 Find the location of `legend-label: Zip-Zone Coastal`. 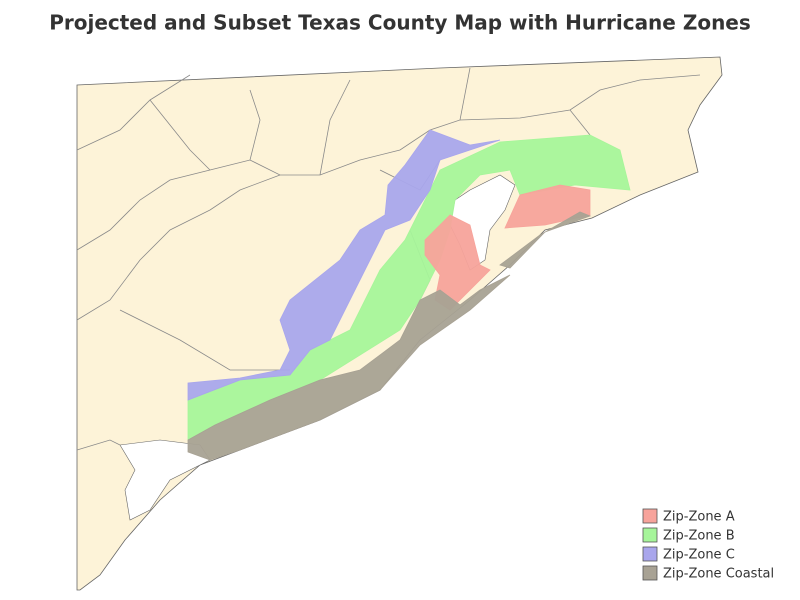

legend-label: Zip-Zone Coastal is located at coordinates (718, 574).